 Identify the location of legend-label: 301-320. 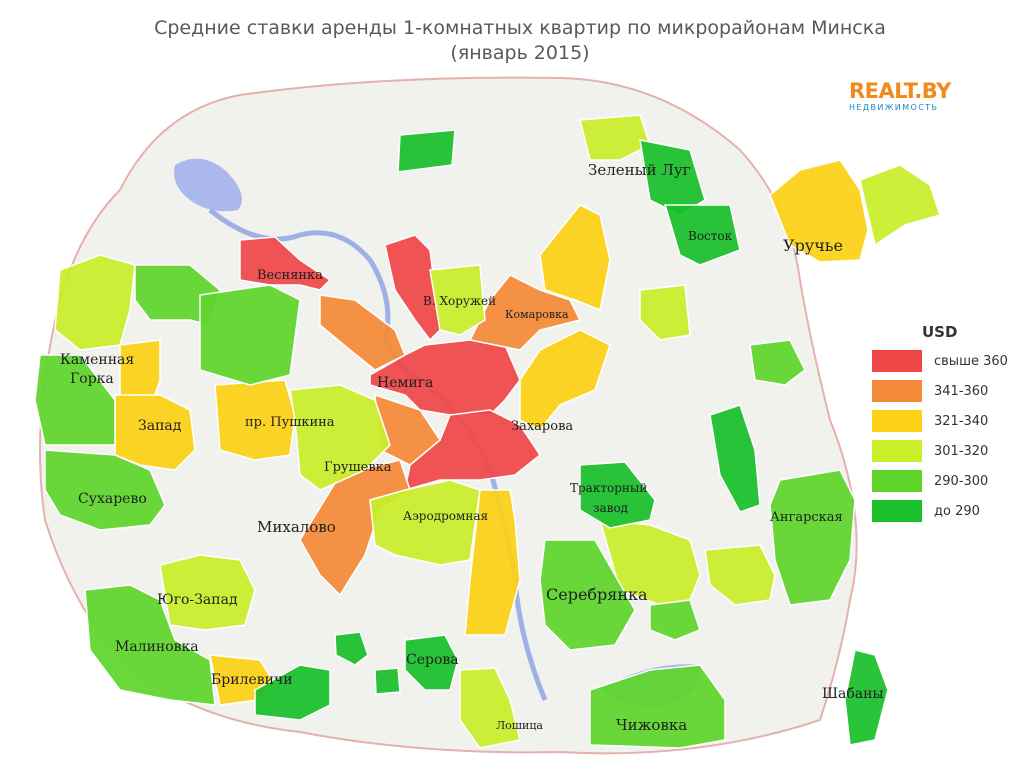
(961, 451).